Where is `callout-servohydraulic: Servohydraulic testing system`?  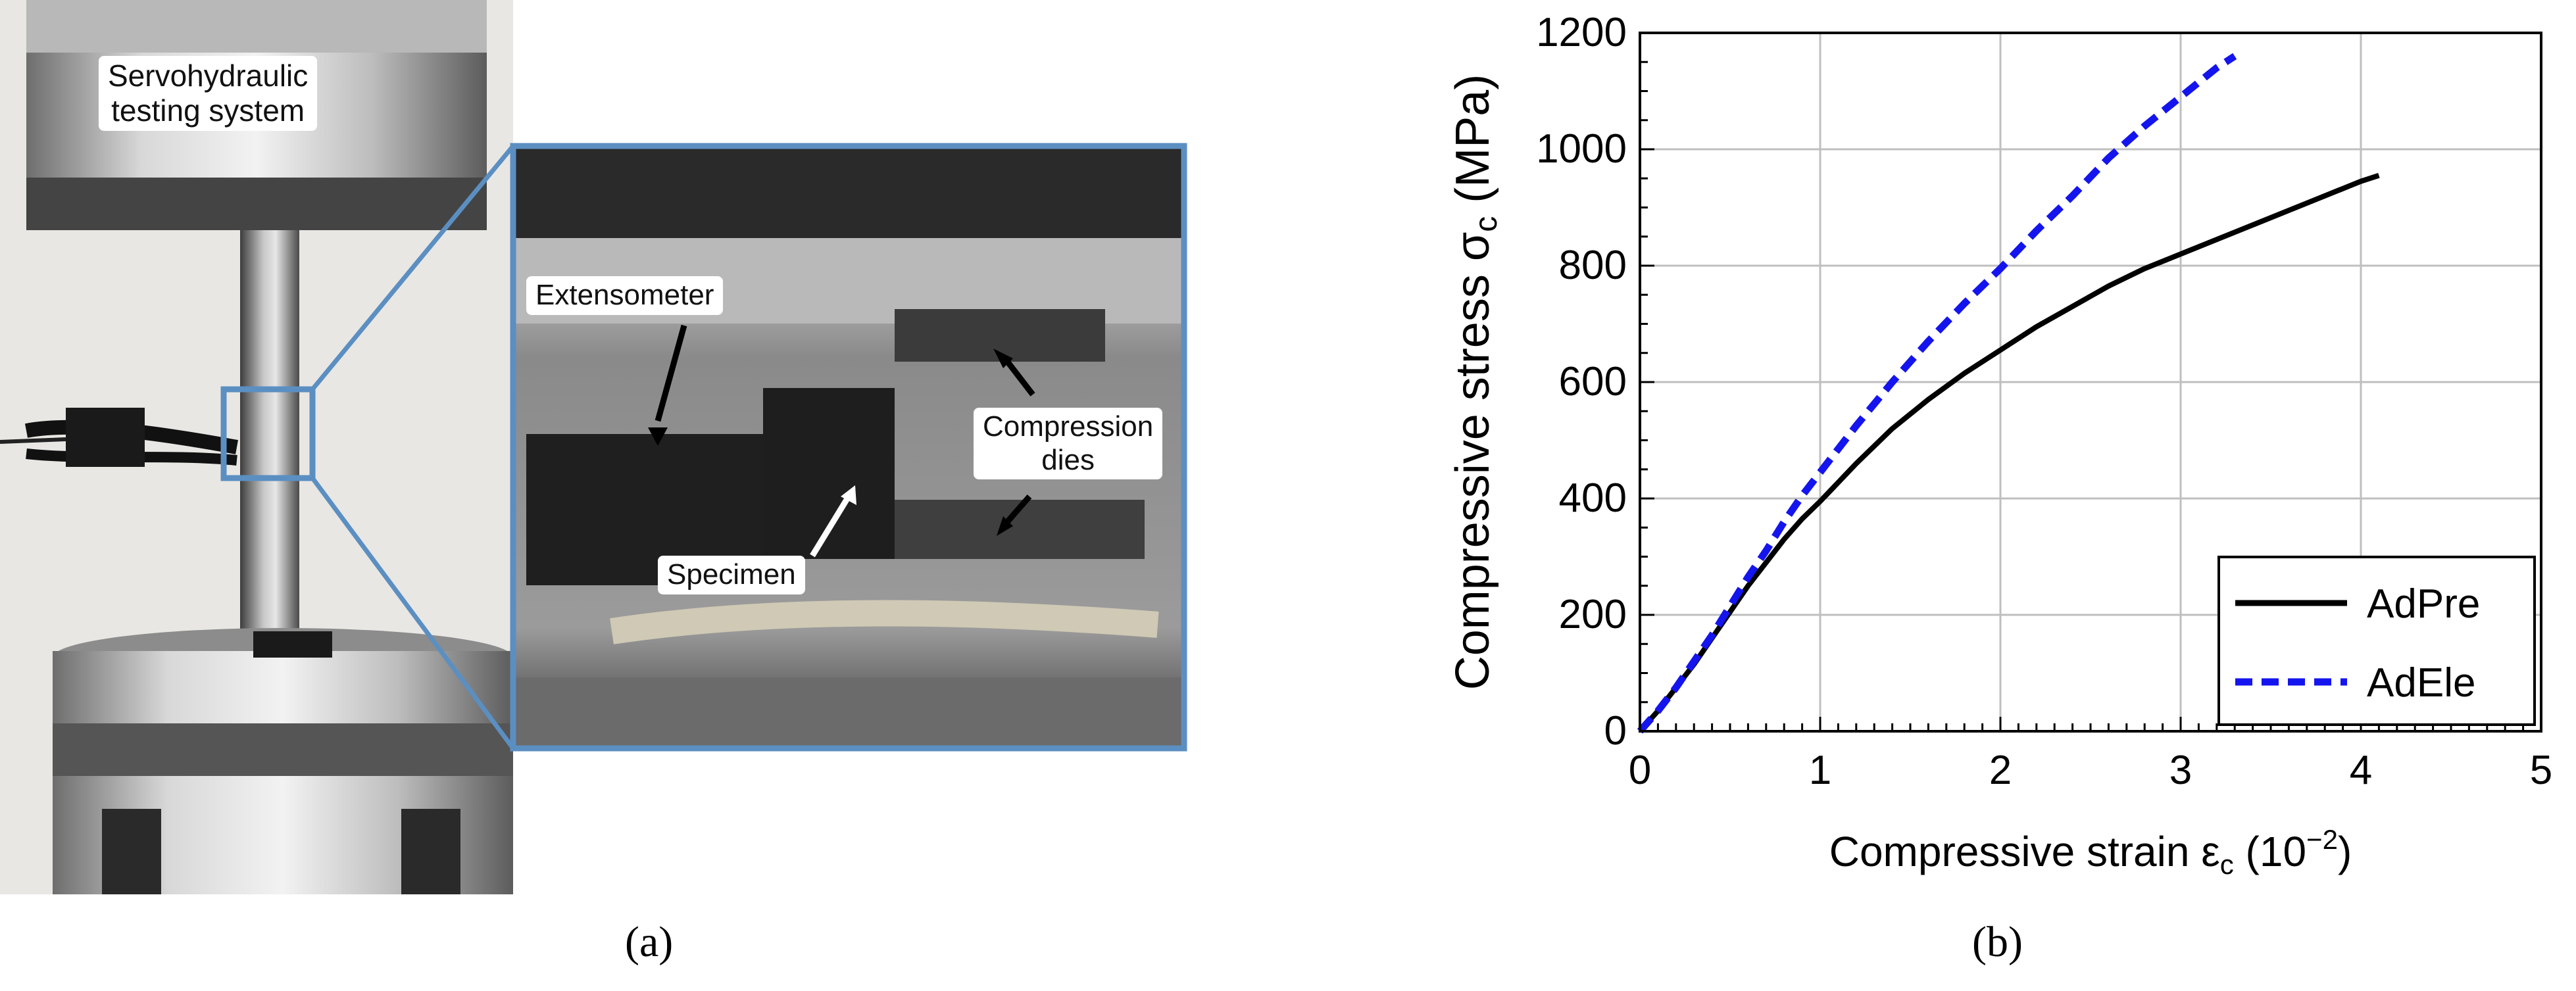 callout-servohydraulic: Servohydraulic testing system is located at coordinates (208, 93).